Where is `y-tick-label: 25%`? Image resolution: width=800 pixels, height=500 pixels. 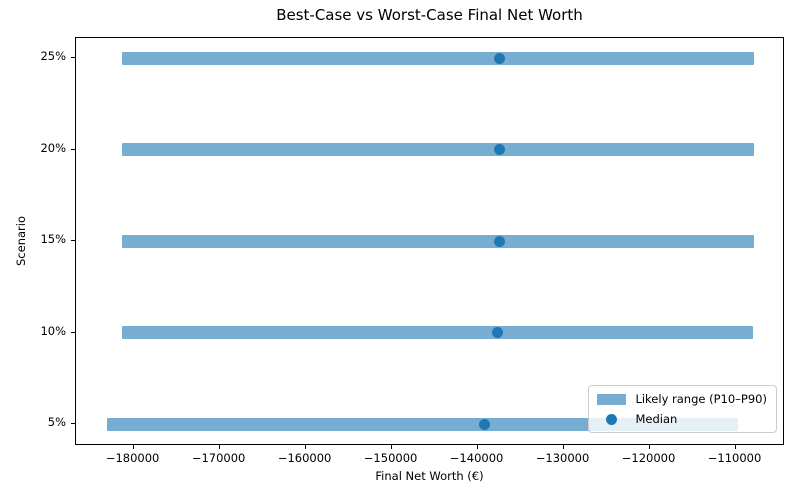
y-tick-label: 25% is located at coordinates (53, 56).